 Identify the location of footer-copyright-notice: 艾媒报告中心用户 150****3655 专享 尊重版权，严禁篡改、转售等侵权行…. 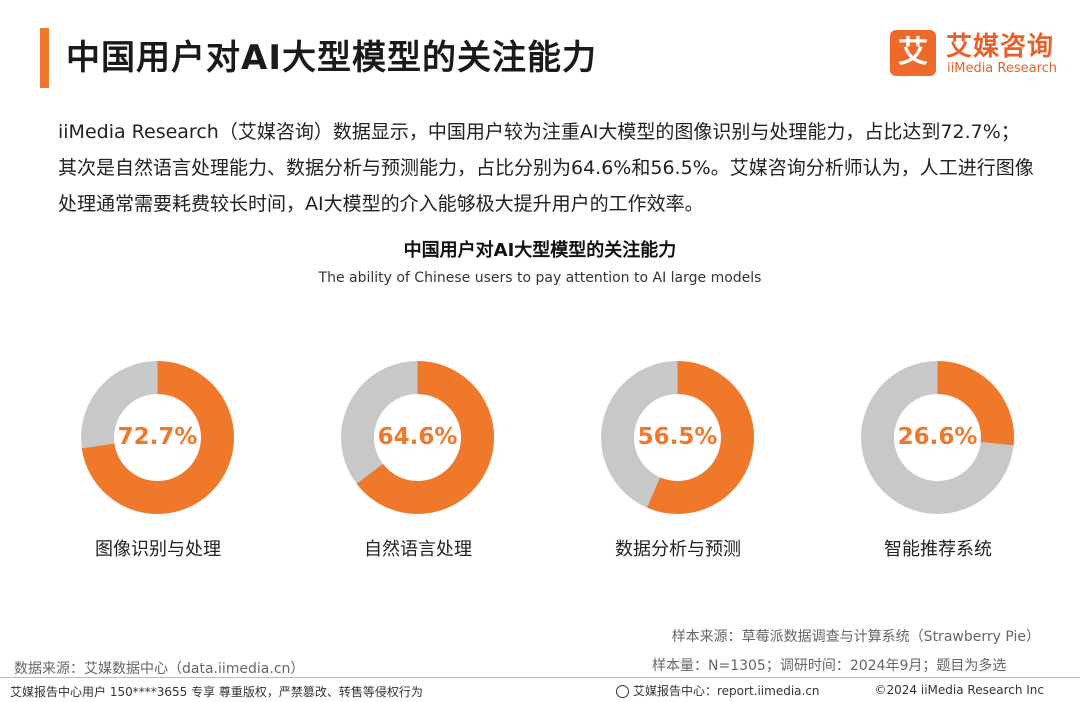
(216, 692).